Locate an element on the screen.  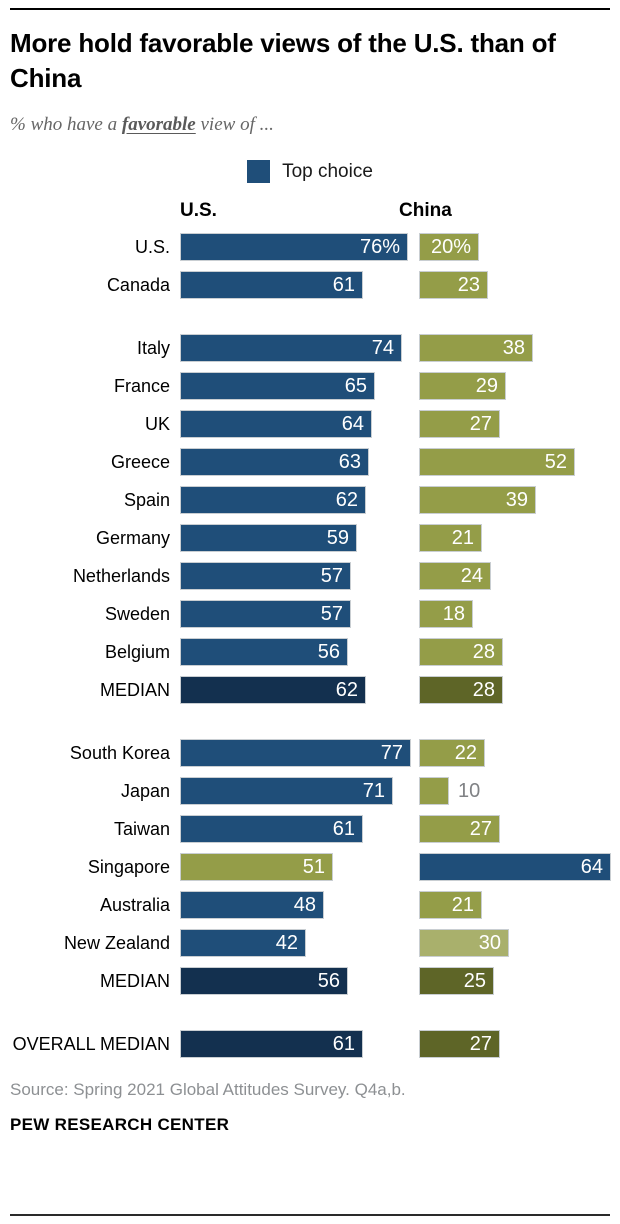
us-bar: 57 is located at coordinates (265, 614).